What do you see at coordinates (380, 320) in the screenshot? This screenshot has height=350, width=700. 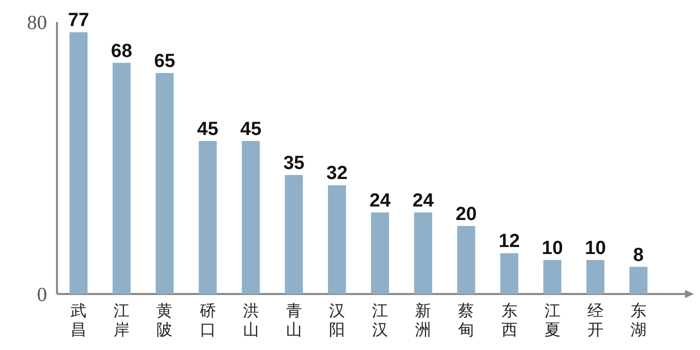 I see `x-tick-label: 江汉` at bounding box center [380, 320].